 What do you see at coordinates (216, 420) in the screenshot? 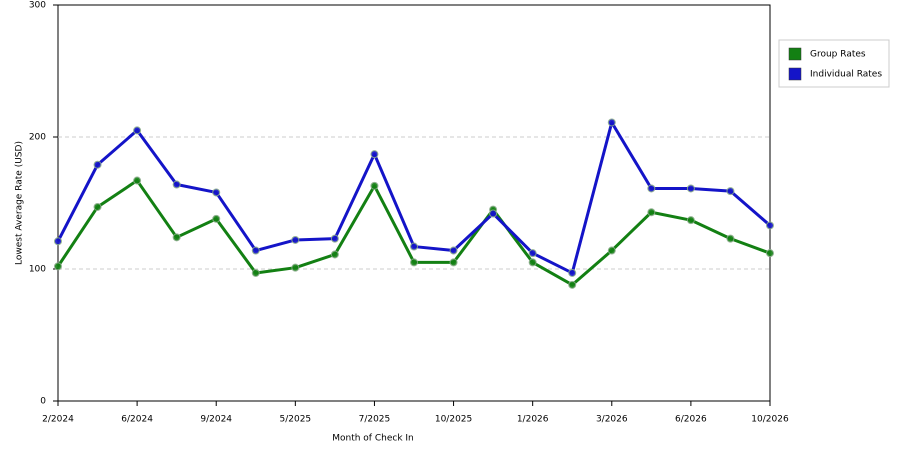
I see `x-tick-label: 9/2024` at bounding box center [216, 420].